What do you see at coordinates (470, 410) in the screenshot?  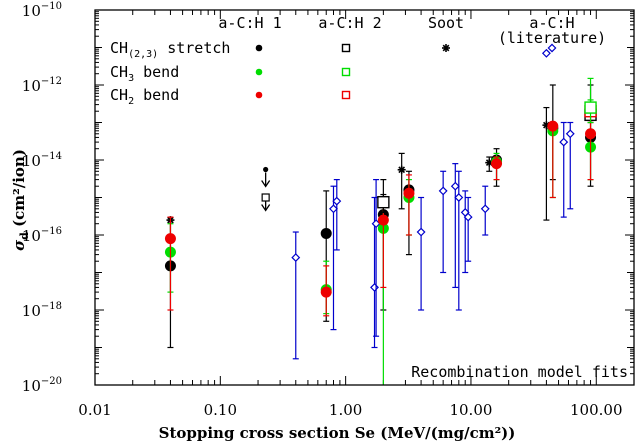 I see `x-tick-label: 10.00` at bounding box center [470, 410].